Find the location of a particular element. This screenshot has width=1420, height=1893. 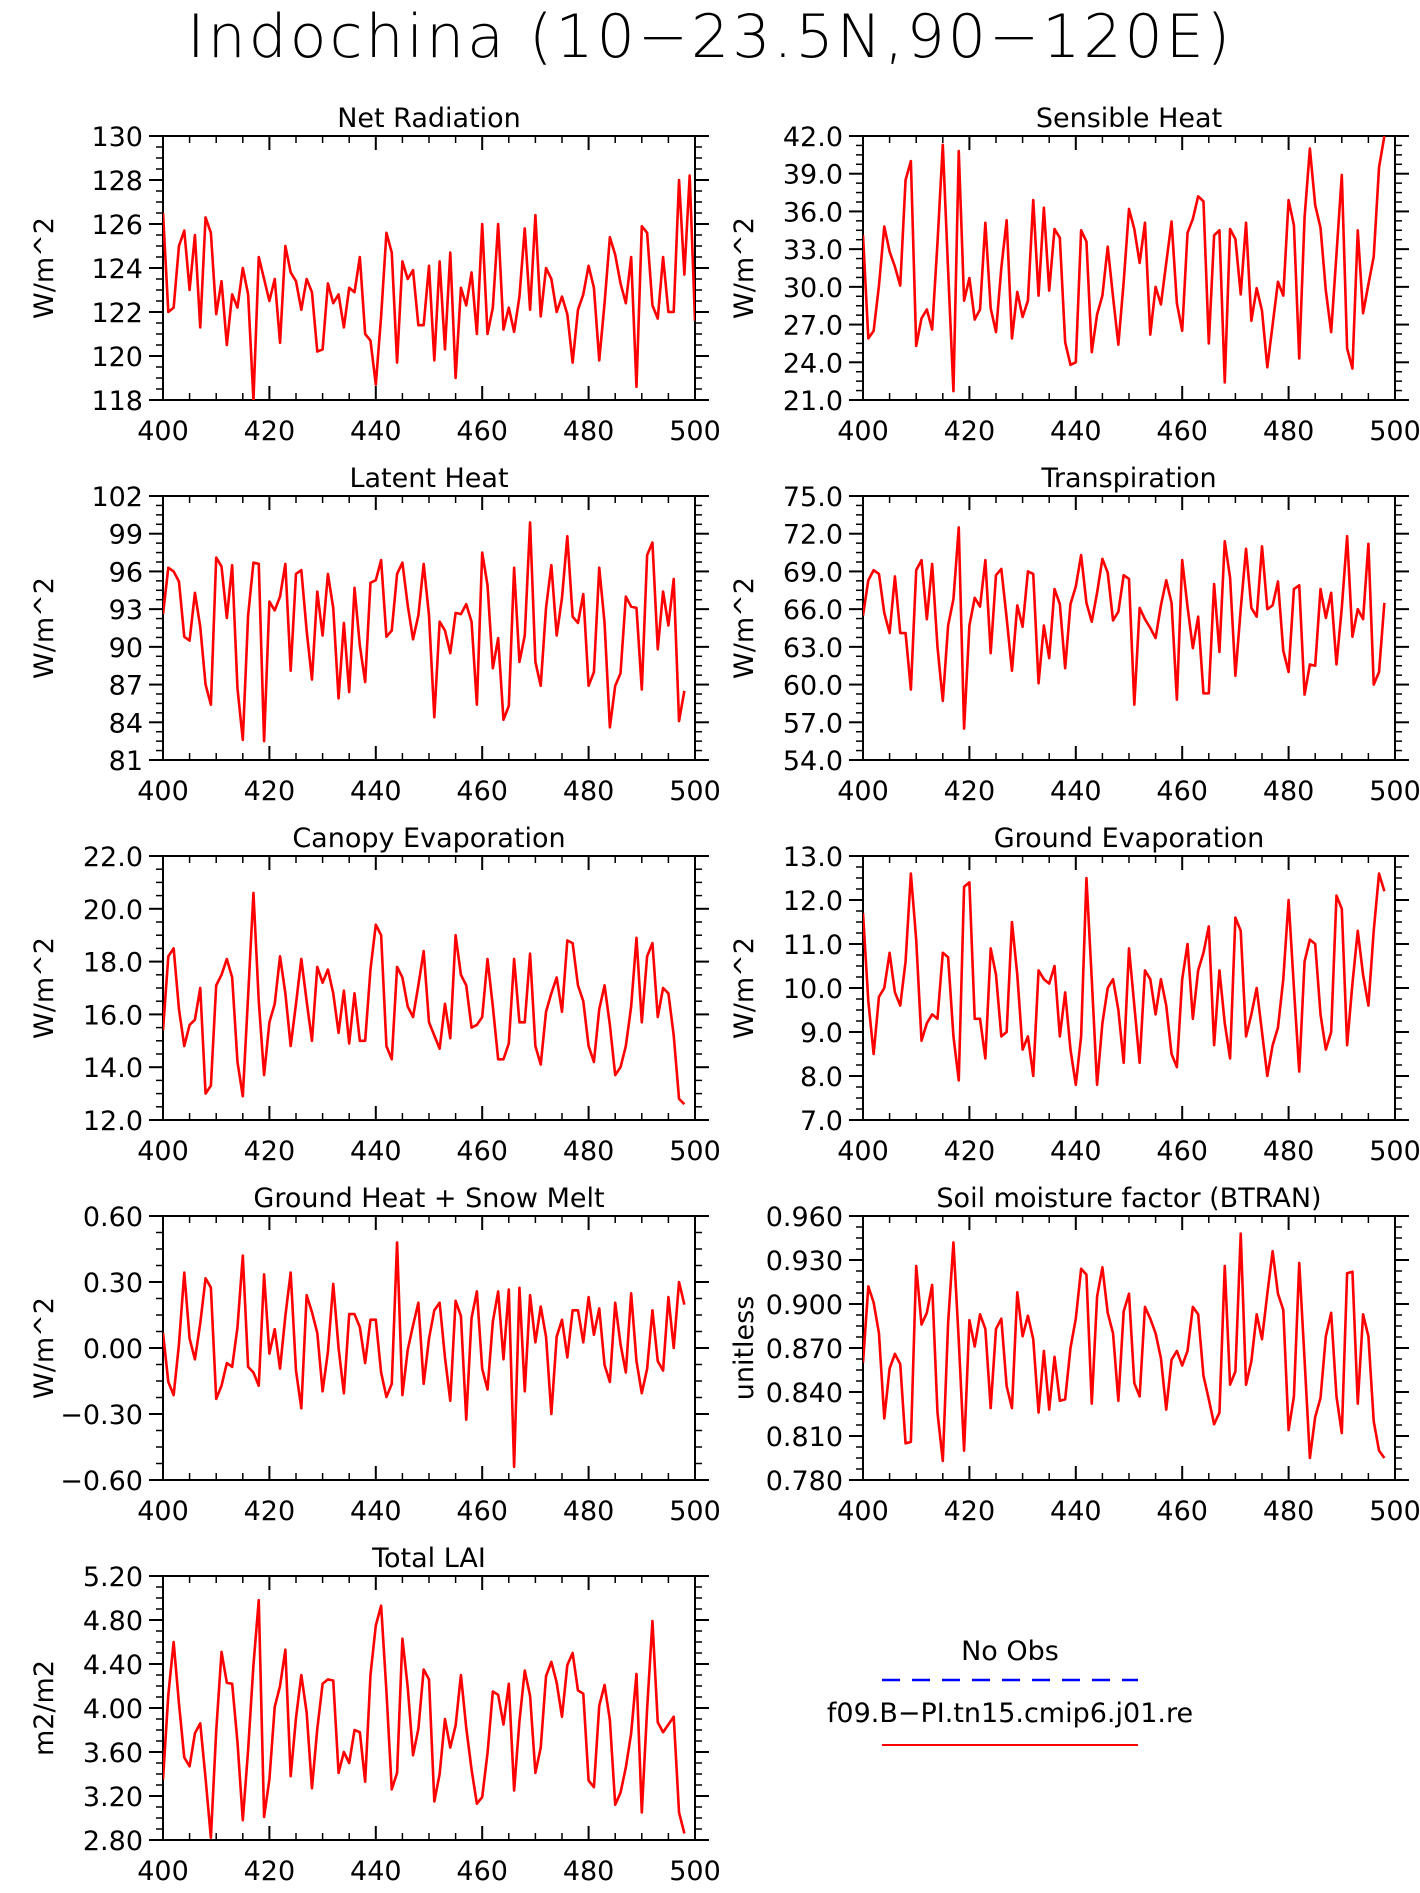

y-tick-label: 42.0 is located at coordinates (813, 137).